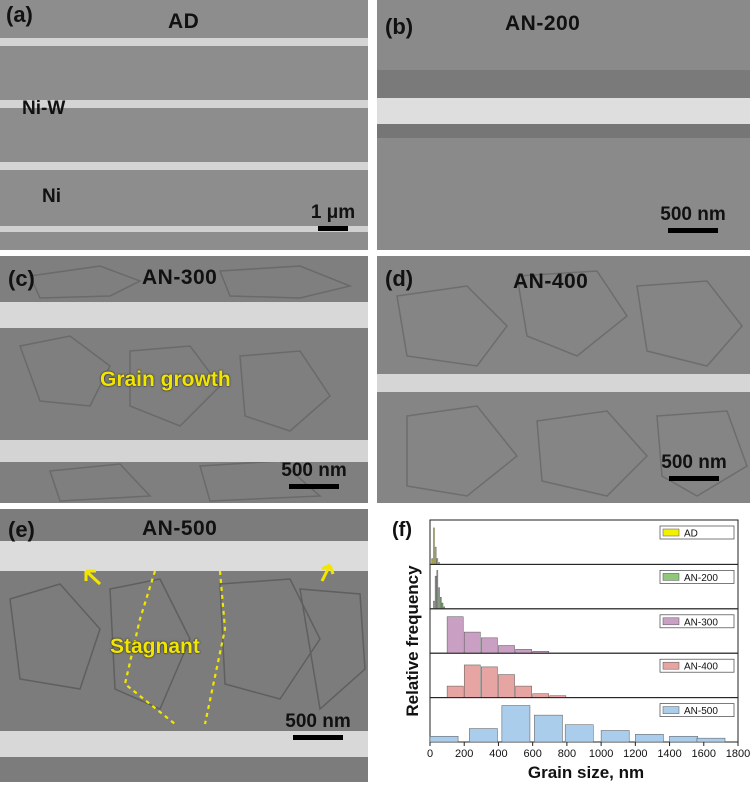 Image resolution: width=750 pixels, height=787 pixels. What do you see at coordinates (155, 646) in the screenshot?
I see `stagnant-annotation: Stagnant` at bounding box center [155, 646].